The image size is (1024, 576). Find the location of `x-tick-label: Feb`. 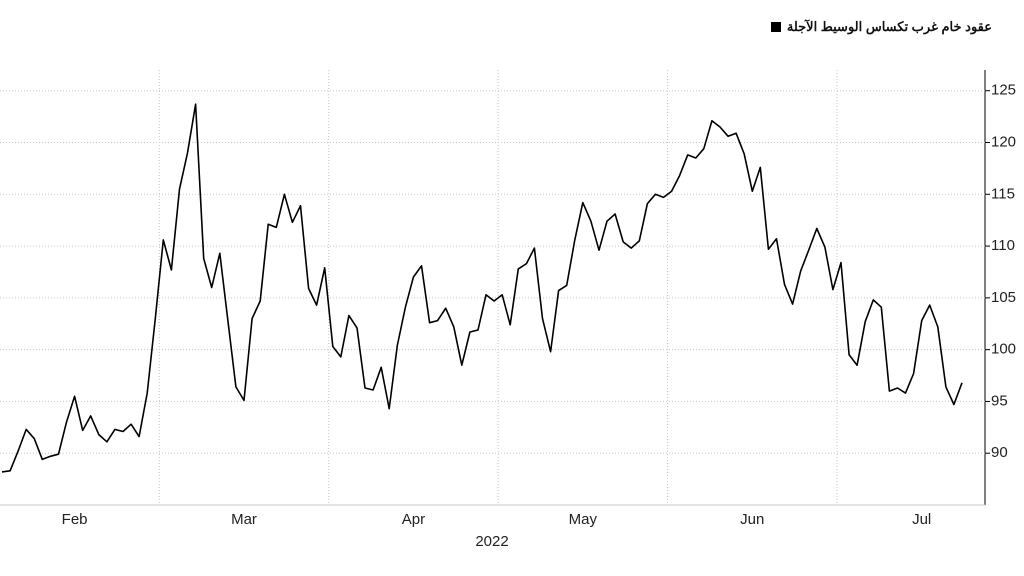

x-tick-label: Feb is located at coordinates (75, 519).